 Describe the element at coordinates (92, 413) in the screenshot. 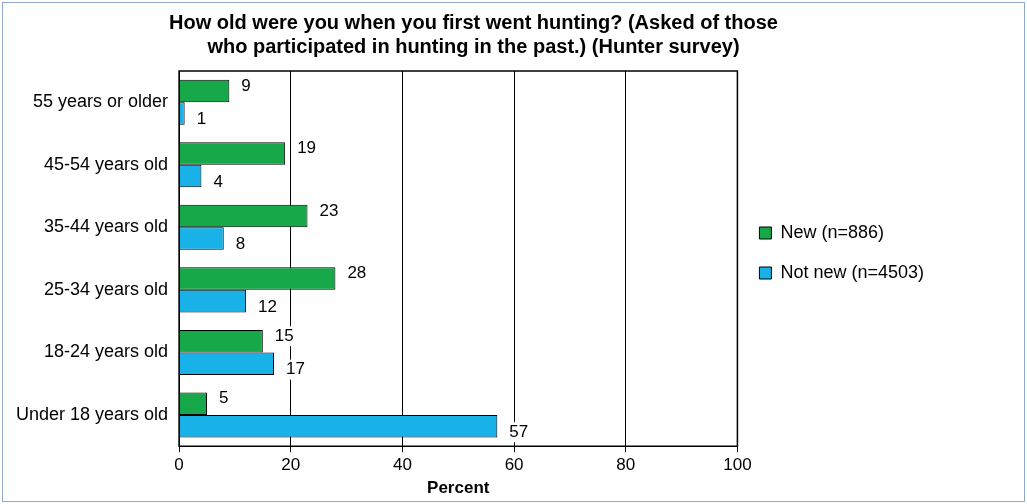

I see `y-tick-label: Under 18 years old` at that location.